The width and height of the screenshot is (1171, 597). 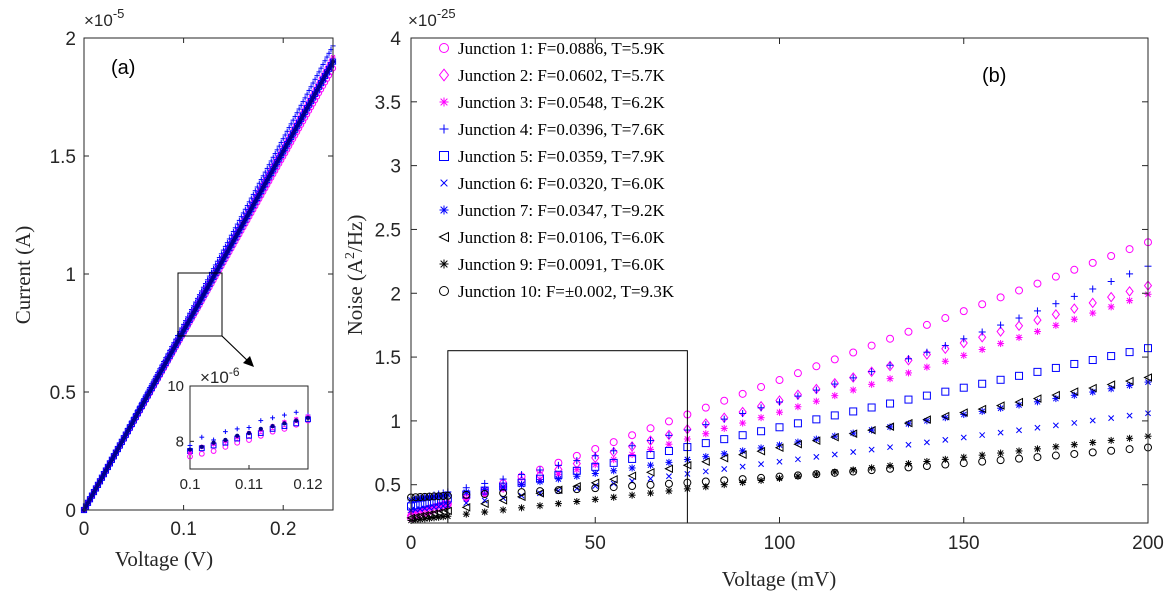 I want to click on y-tick-label: 0, so click(x=70, y=511).